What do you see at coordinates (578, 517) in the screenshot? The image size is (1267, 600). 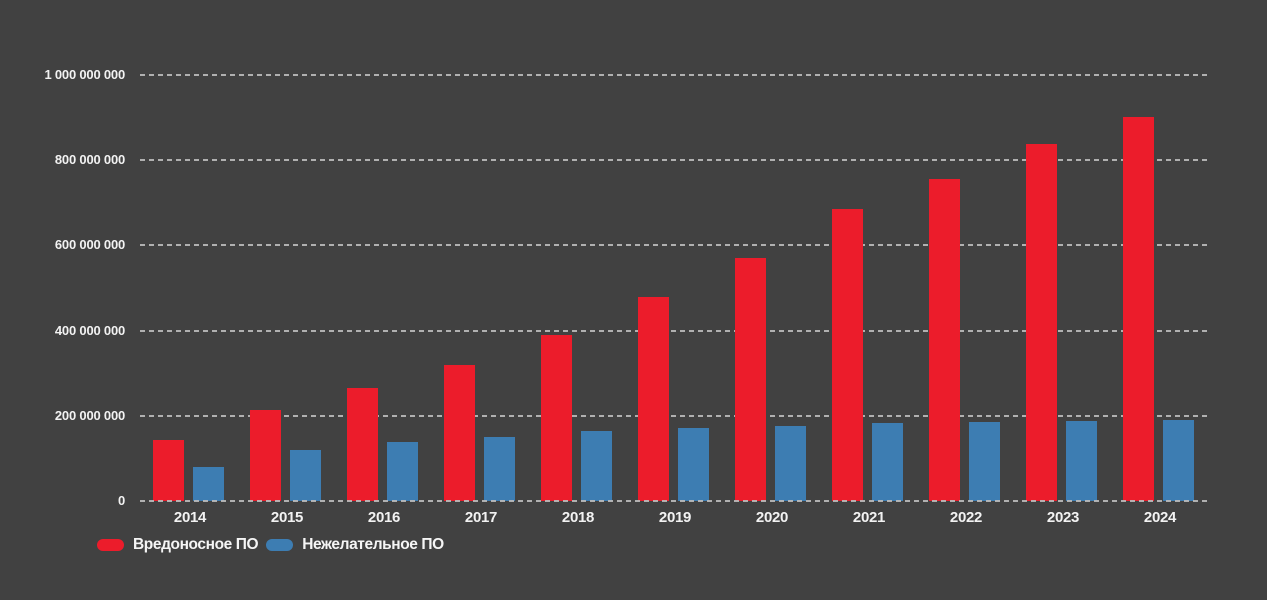 I see `x-axis-label-2018: 2018` at bounding box center [578, 517].